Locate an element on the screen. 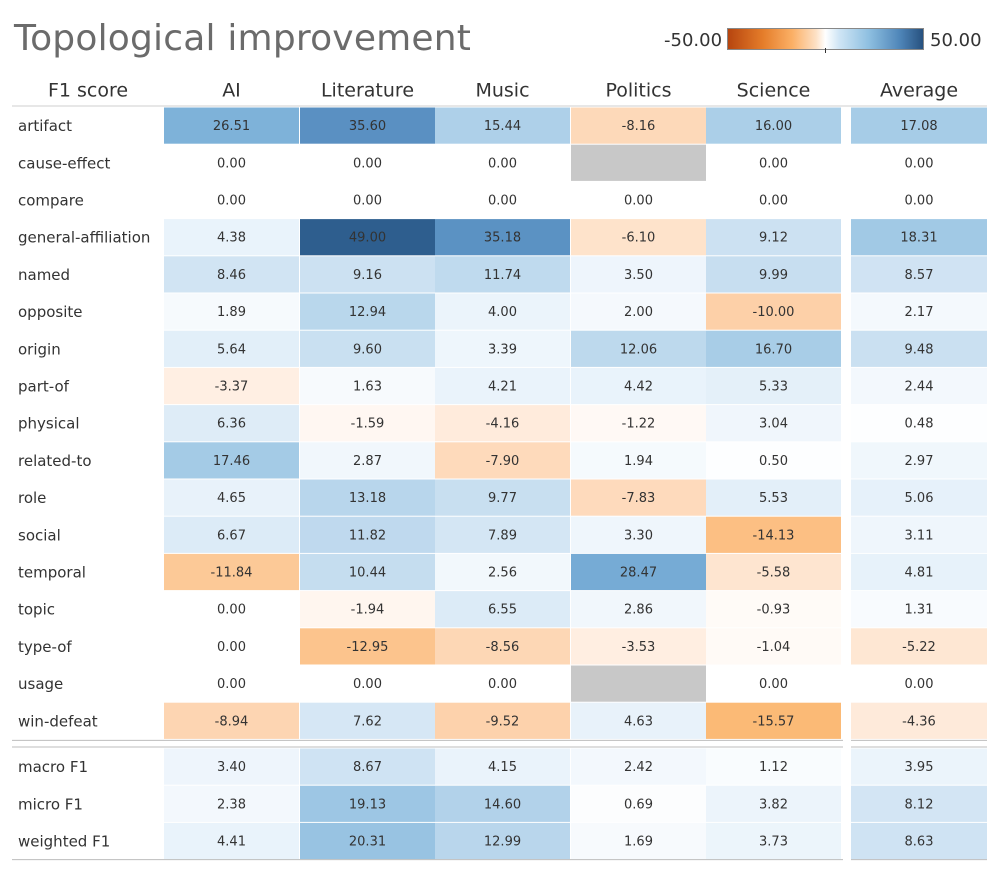  cell-value-label: -8.94 is located at coordinates (232, 721).